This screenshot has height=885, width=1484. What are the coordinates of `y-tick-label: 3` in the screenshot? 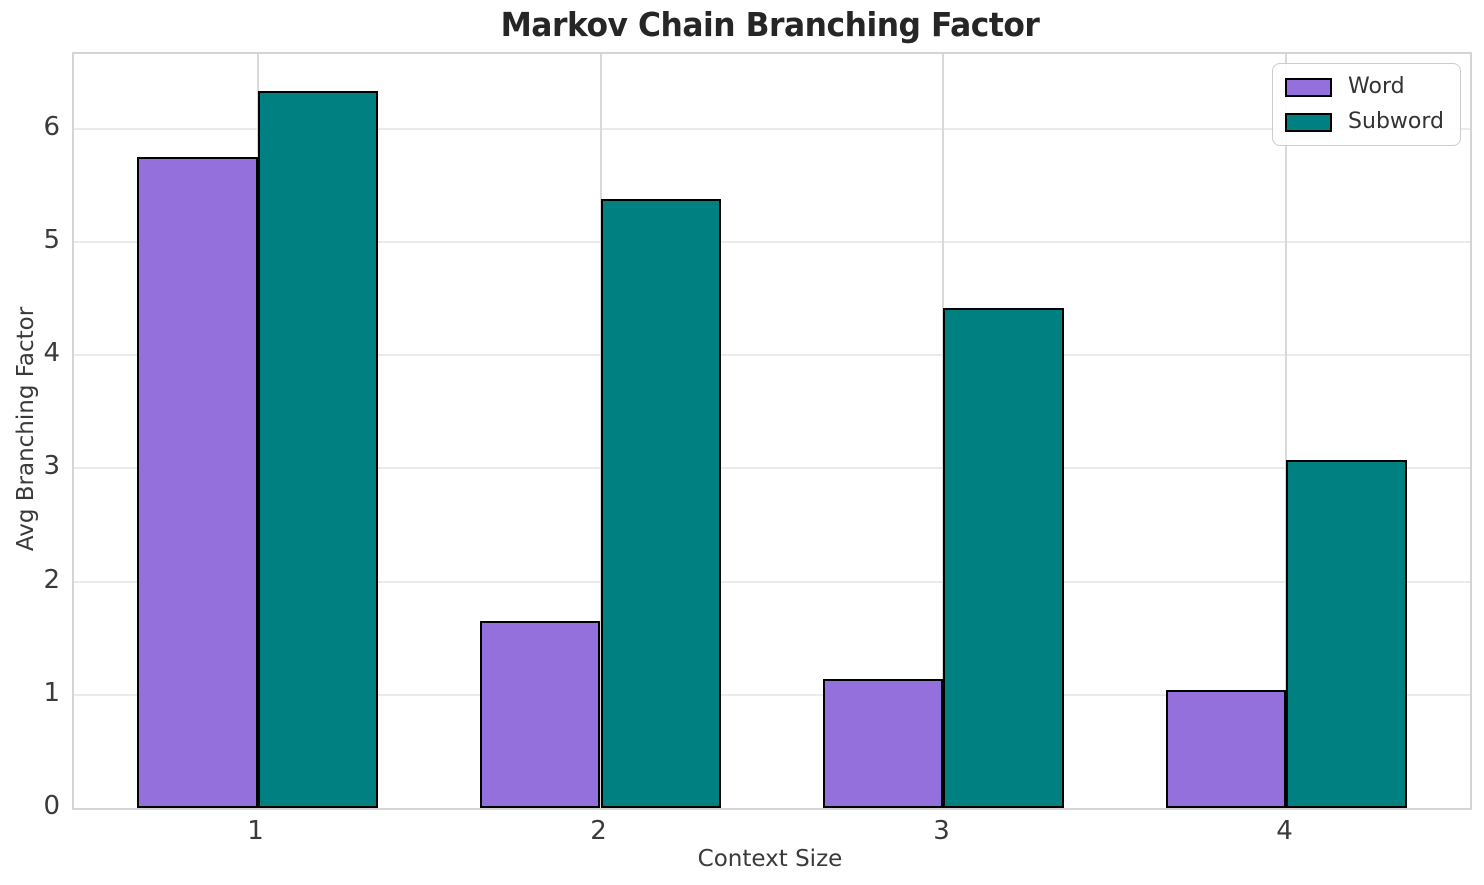 It's located at (51, 466).